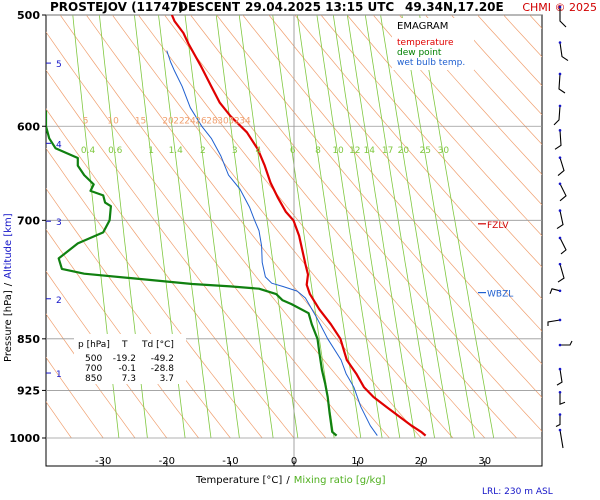 The width and height of the screenshot is (600, 500). I want to click on station-coordinates: 49.34N,17.20E, so click(454, 7).